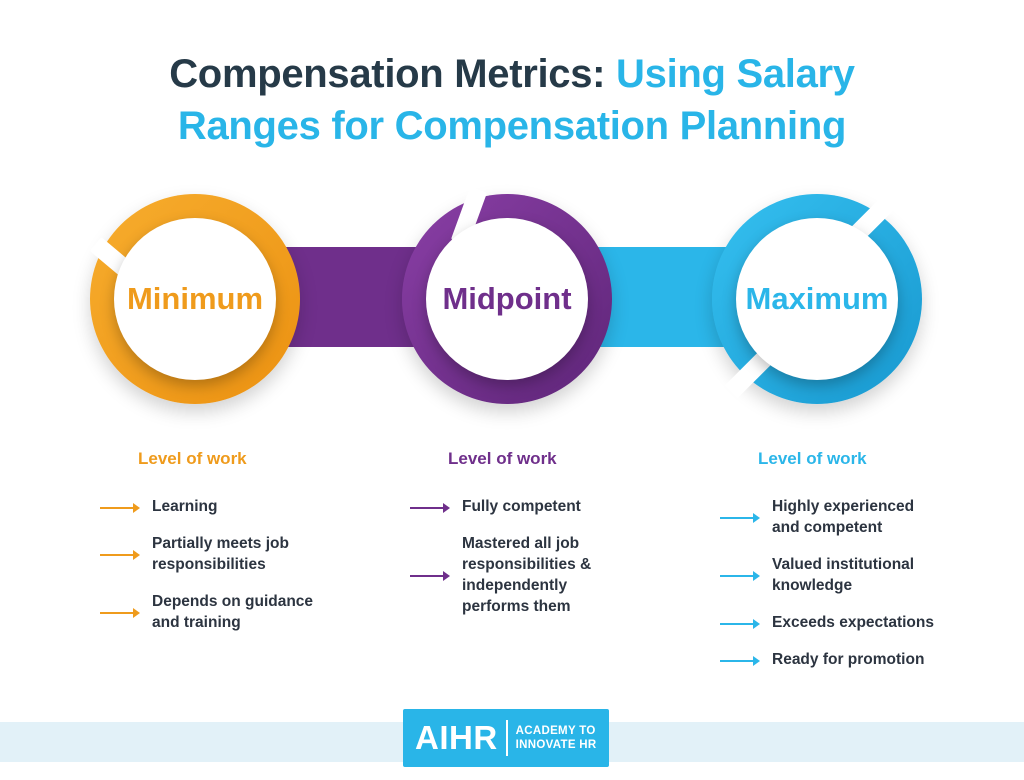  I want to click on logo-divider, so click(506, 738).